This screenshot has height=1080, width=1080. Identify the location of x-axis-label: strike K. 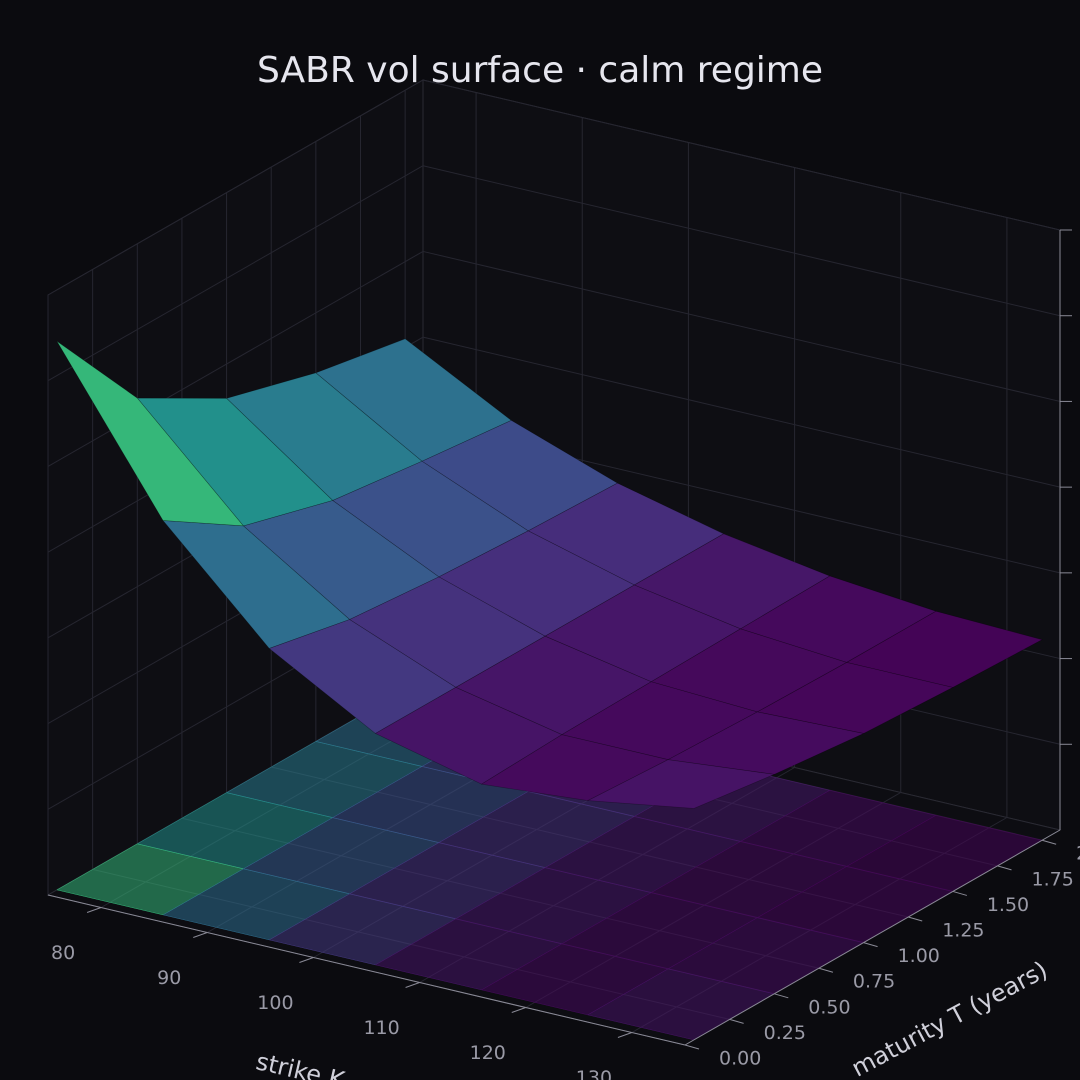
(300, 1063).